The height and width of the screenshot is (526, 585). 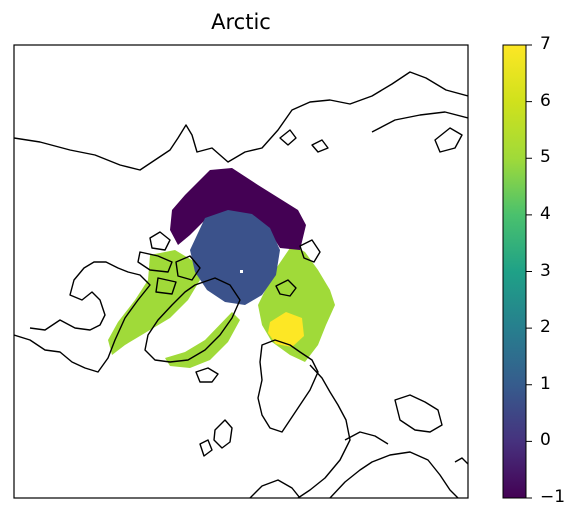 What do you see at coordinates (545, 100) in the screenshot?
I see `colorbar-tick-label: 6` at bounding box center [545, 100].